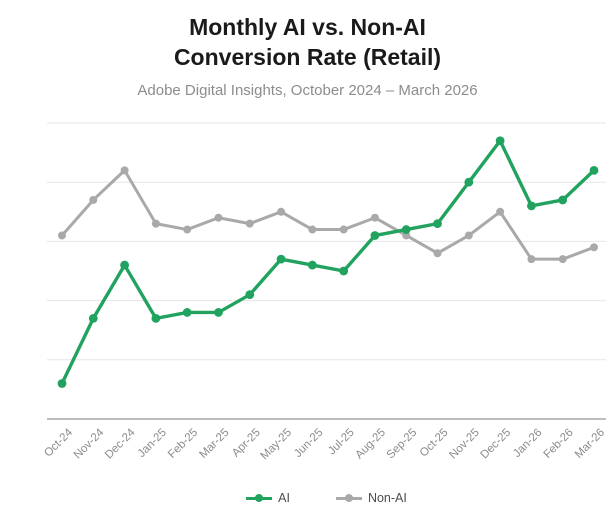 This screenshot has width=615, height=511. I want to click on non-ai-legend-label: Non-AI, so click(387, 498).